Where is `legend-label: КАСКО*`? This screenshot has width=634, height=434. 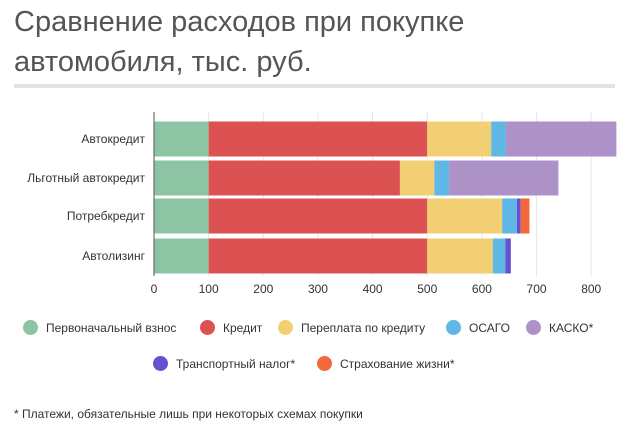 legend-label: КАСКО* is located at coordinates (571, 327).